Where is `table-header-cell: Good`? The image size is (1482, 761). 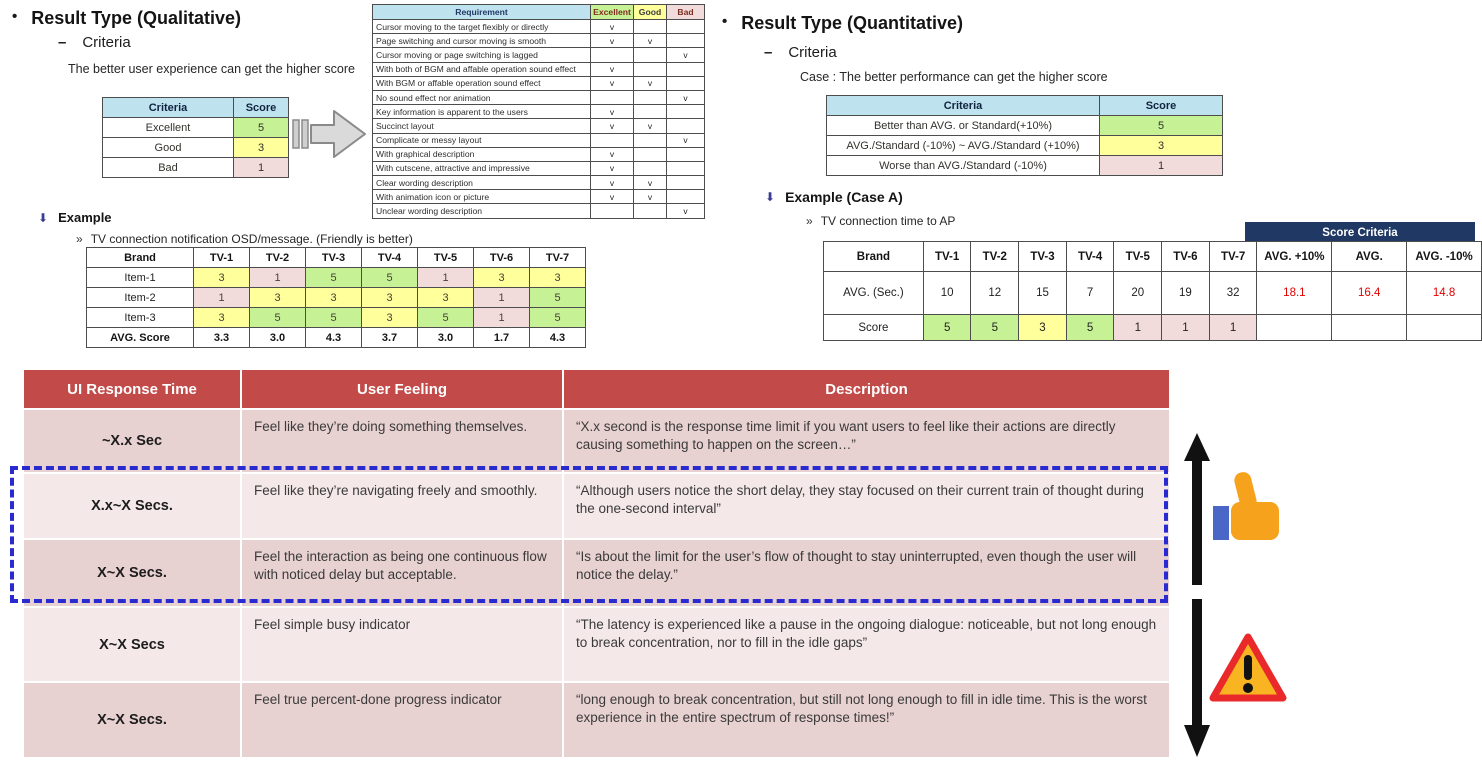
table-header-cell: Good is located at coordinates (650, 12).